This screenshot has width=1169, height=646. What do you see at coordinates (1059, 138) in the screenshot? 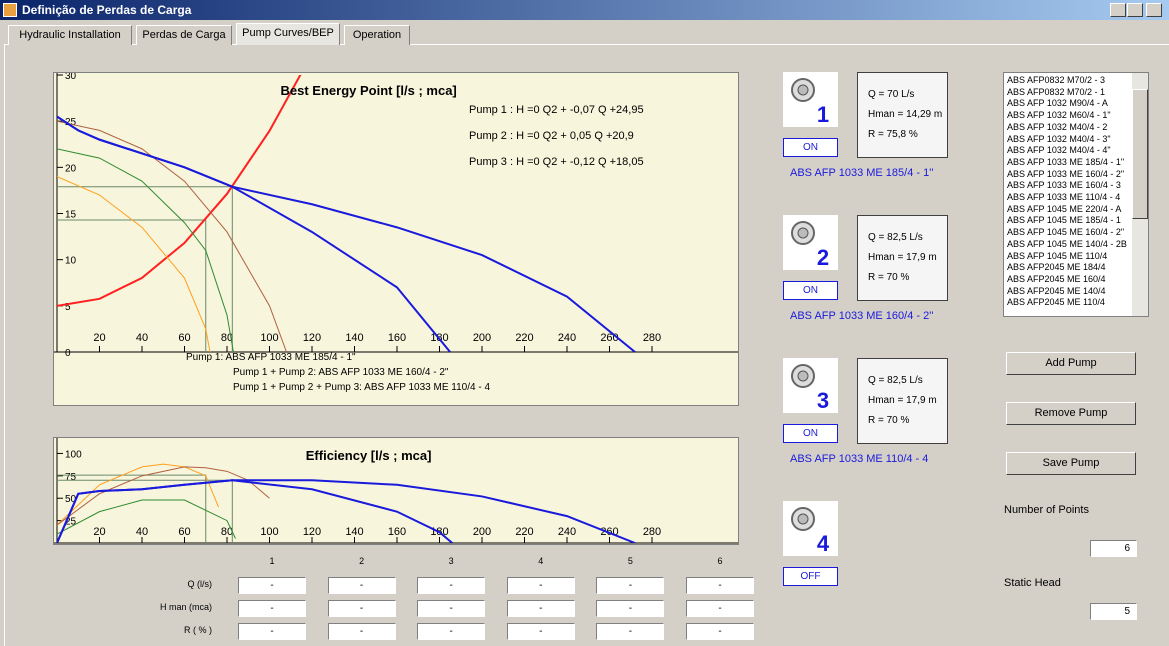
I see `pump-list-item: ABS AFP 1032 M40/4 - 3"` at bounding box center [1059, 138].